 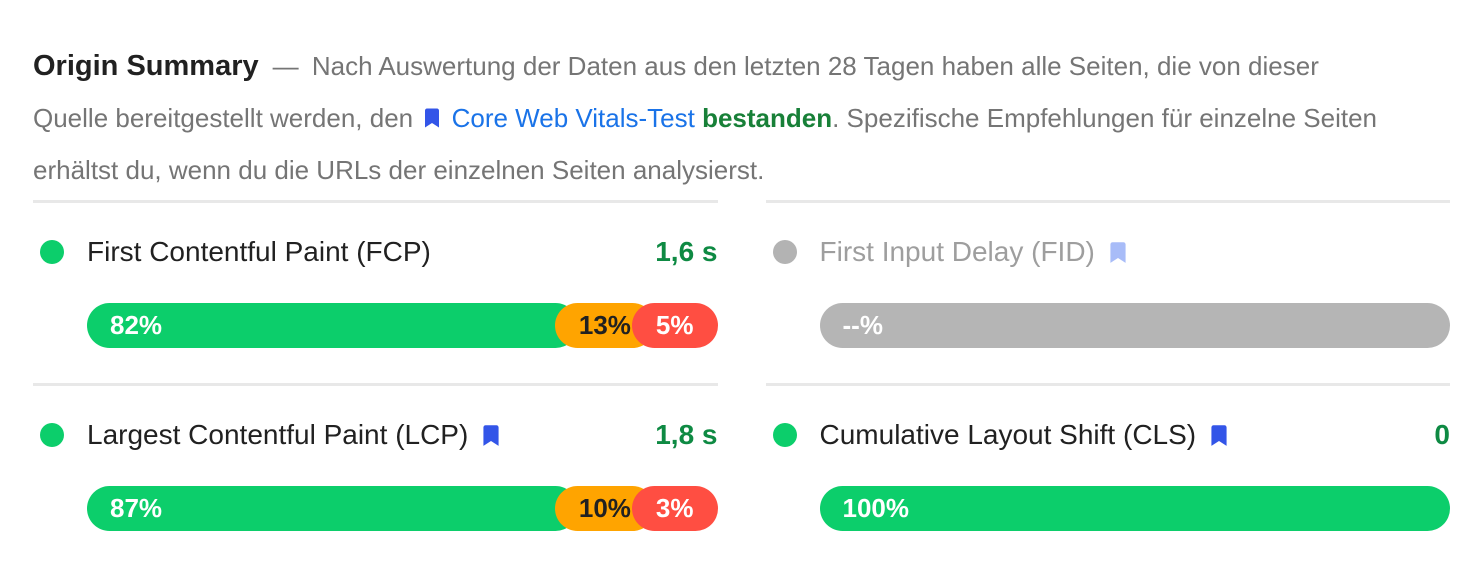 What do you see at coordinates (604, 508) in the screenshot?
I see `distribution-segment-label: 10%` at bounding box center [604, 508].